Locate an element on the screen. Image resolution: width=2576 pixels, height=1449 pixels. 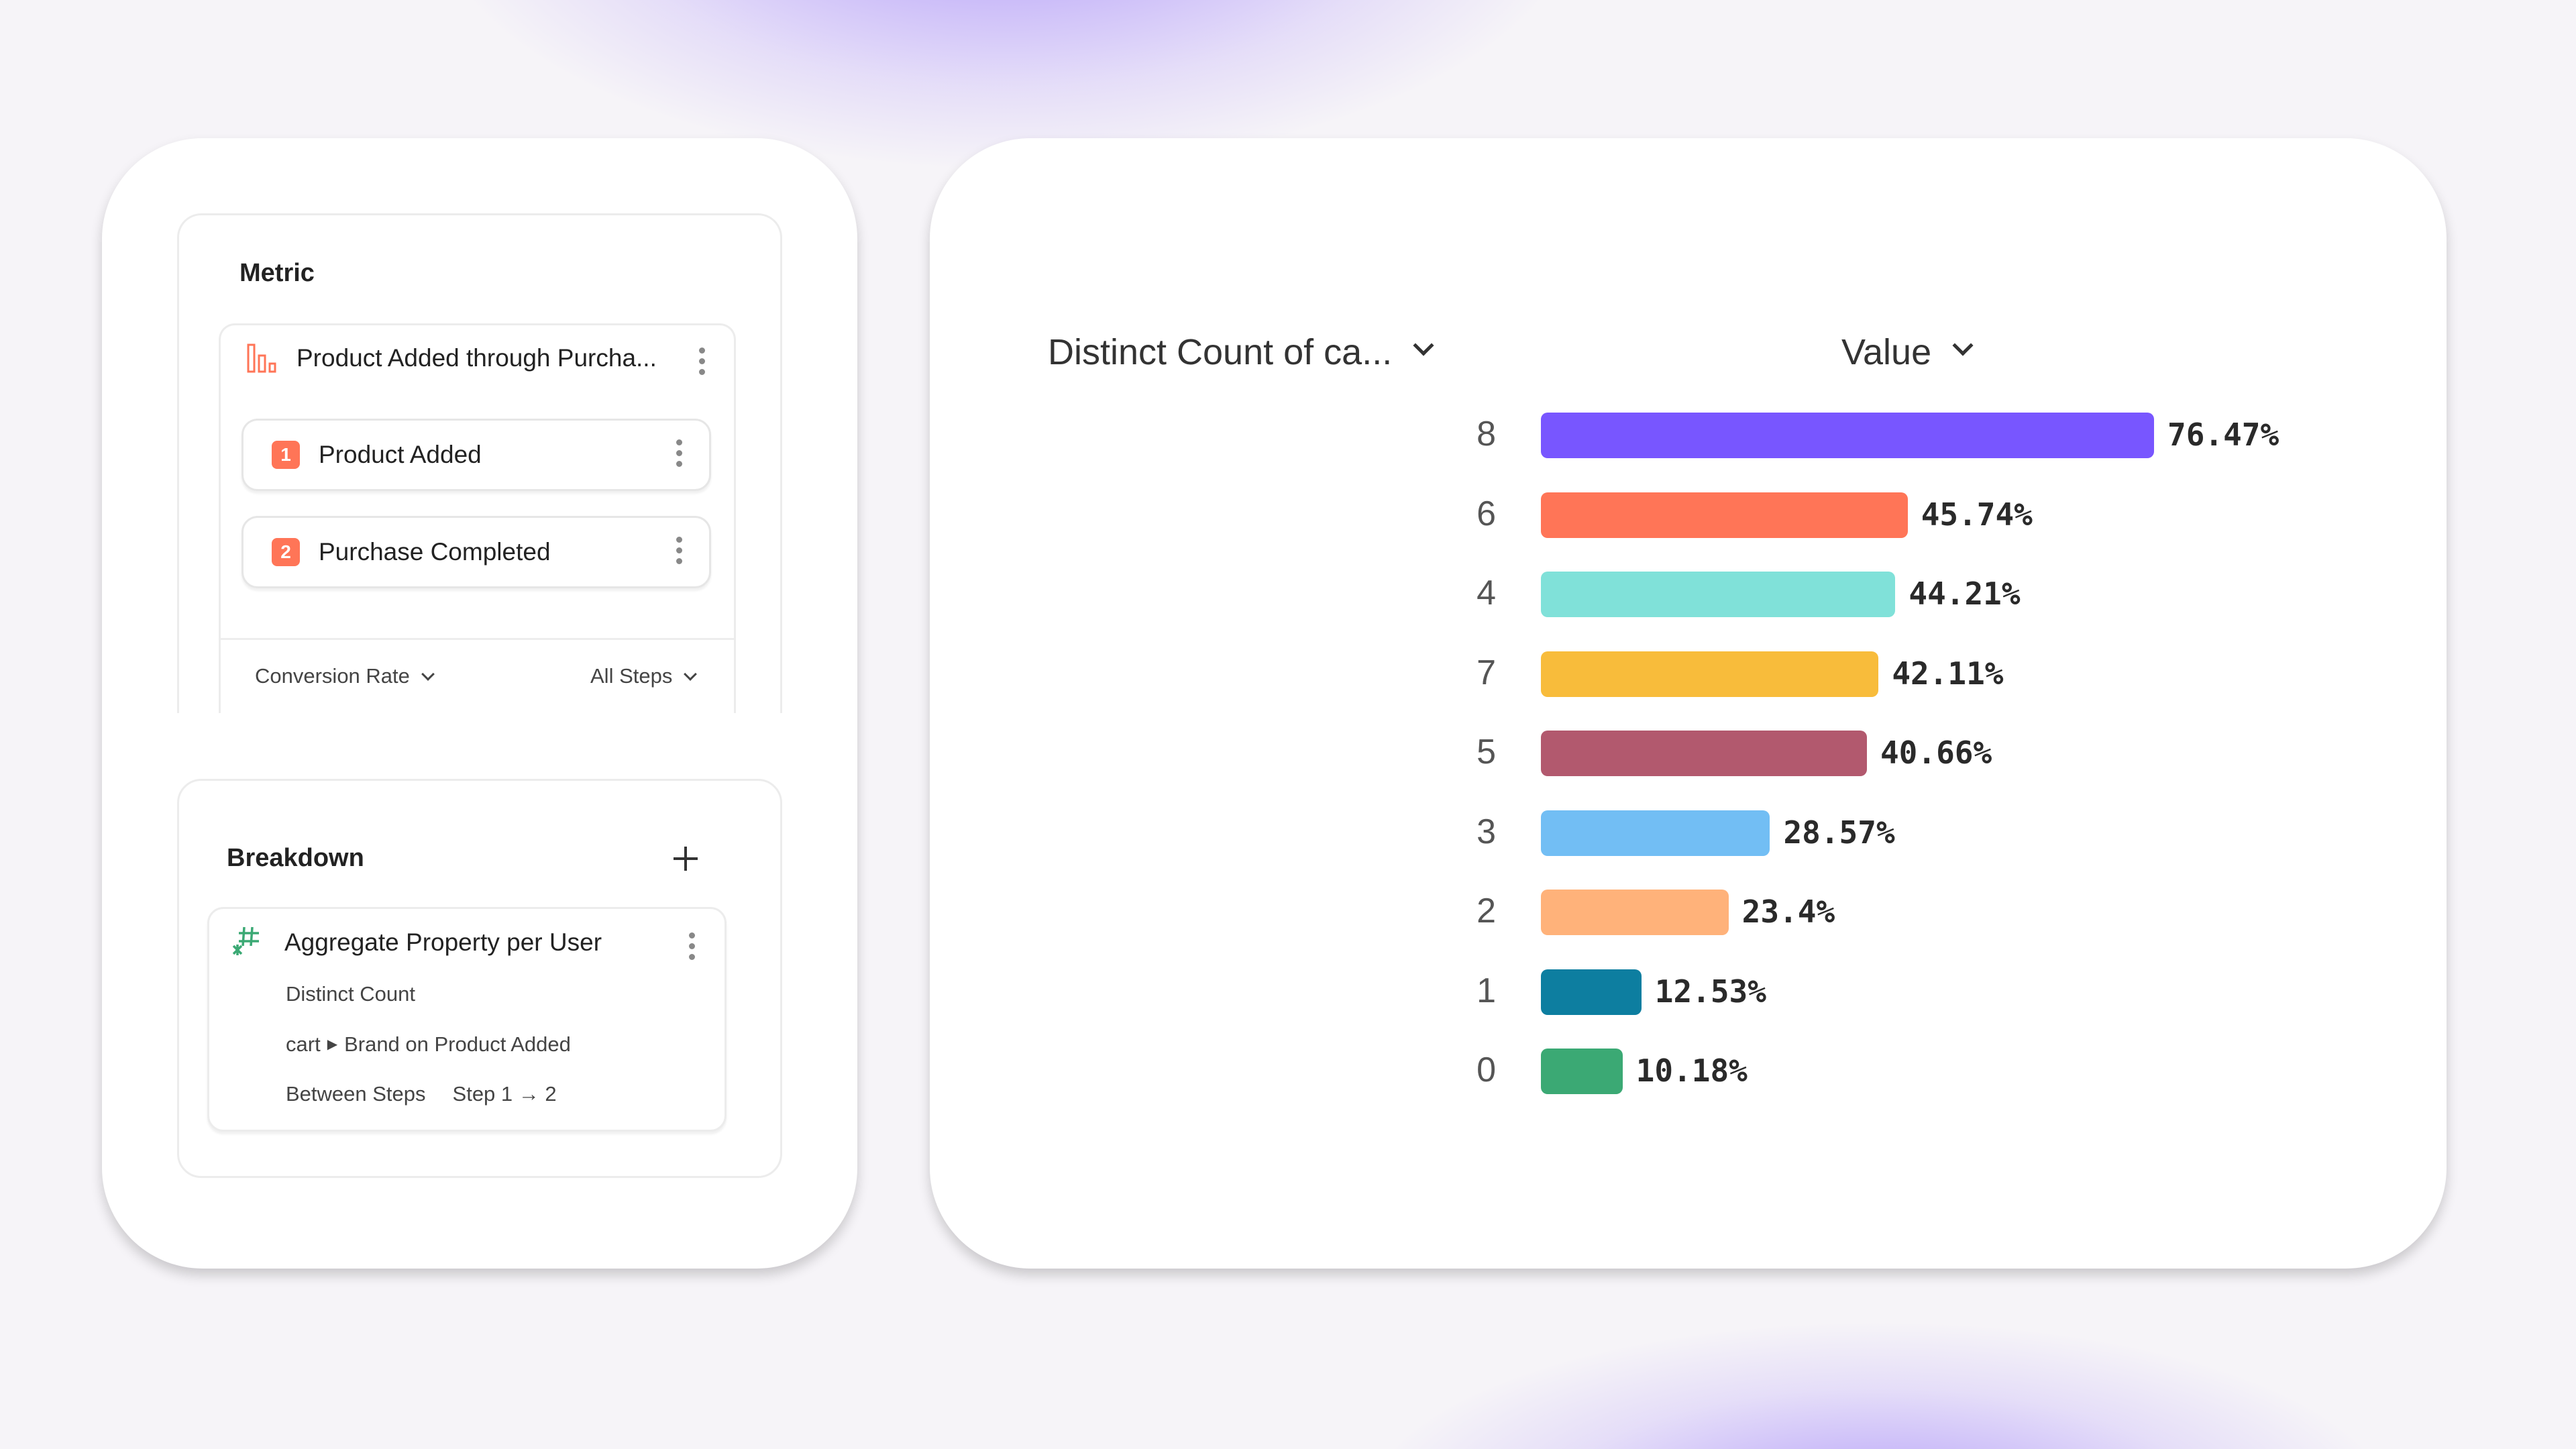
value-label: 44.21% is located at coordinates (1965, 594).